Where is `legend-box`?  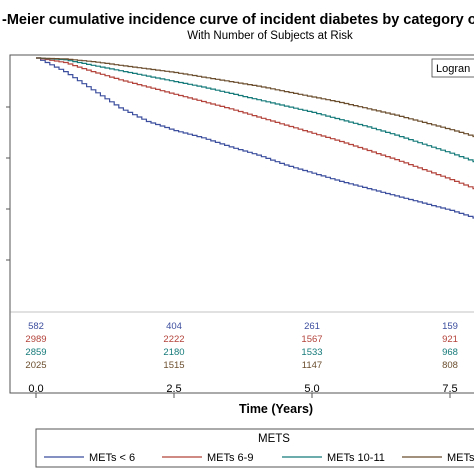 legend-box is located at coordinates (254, 448).